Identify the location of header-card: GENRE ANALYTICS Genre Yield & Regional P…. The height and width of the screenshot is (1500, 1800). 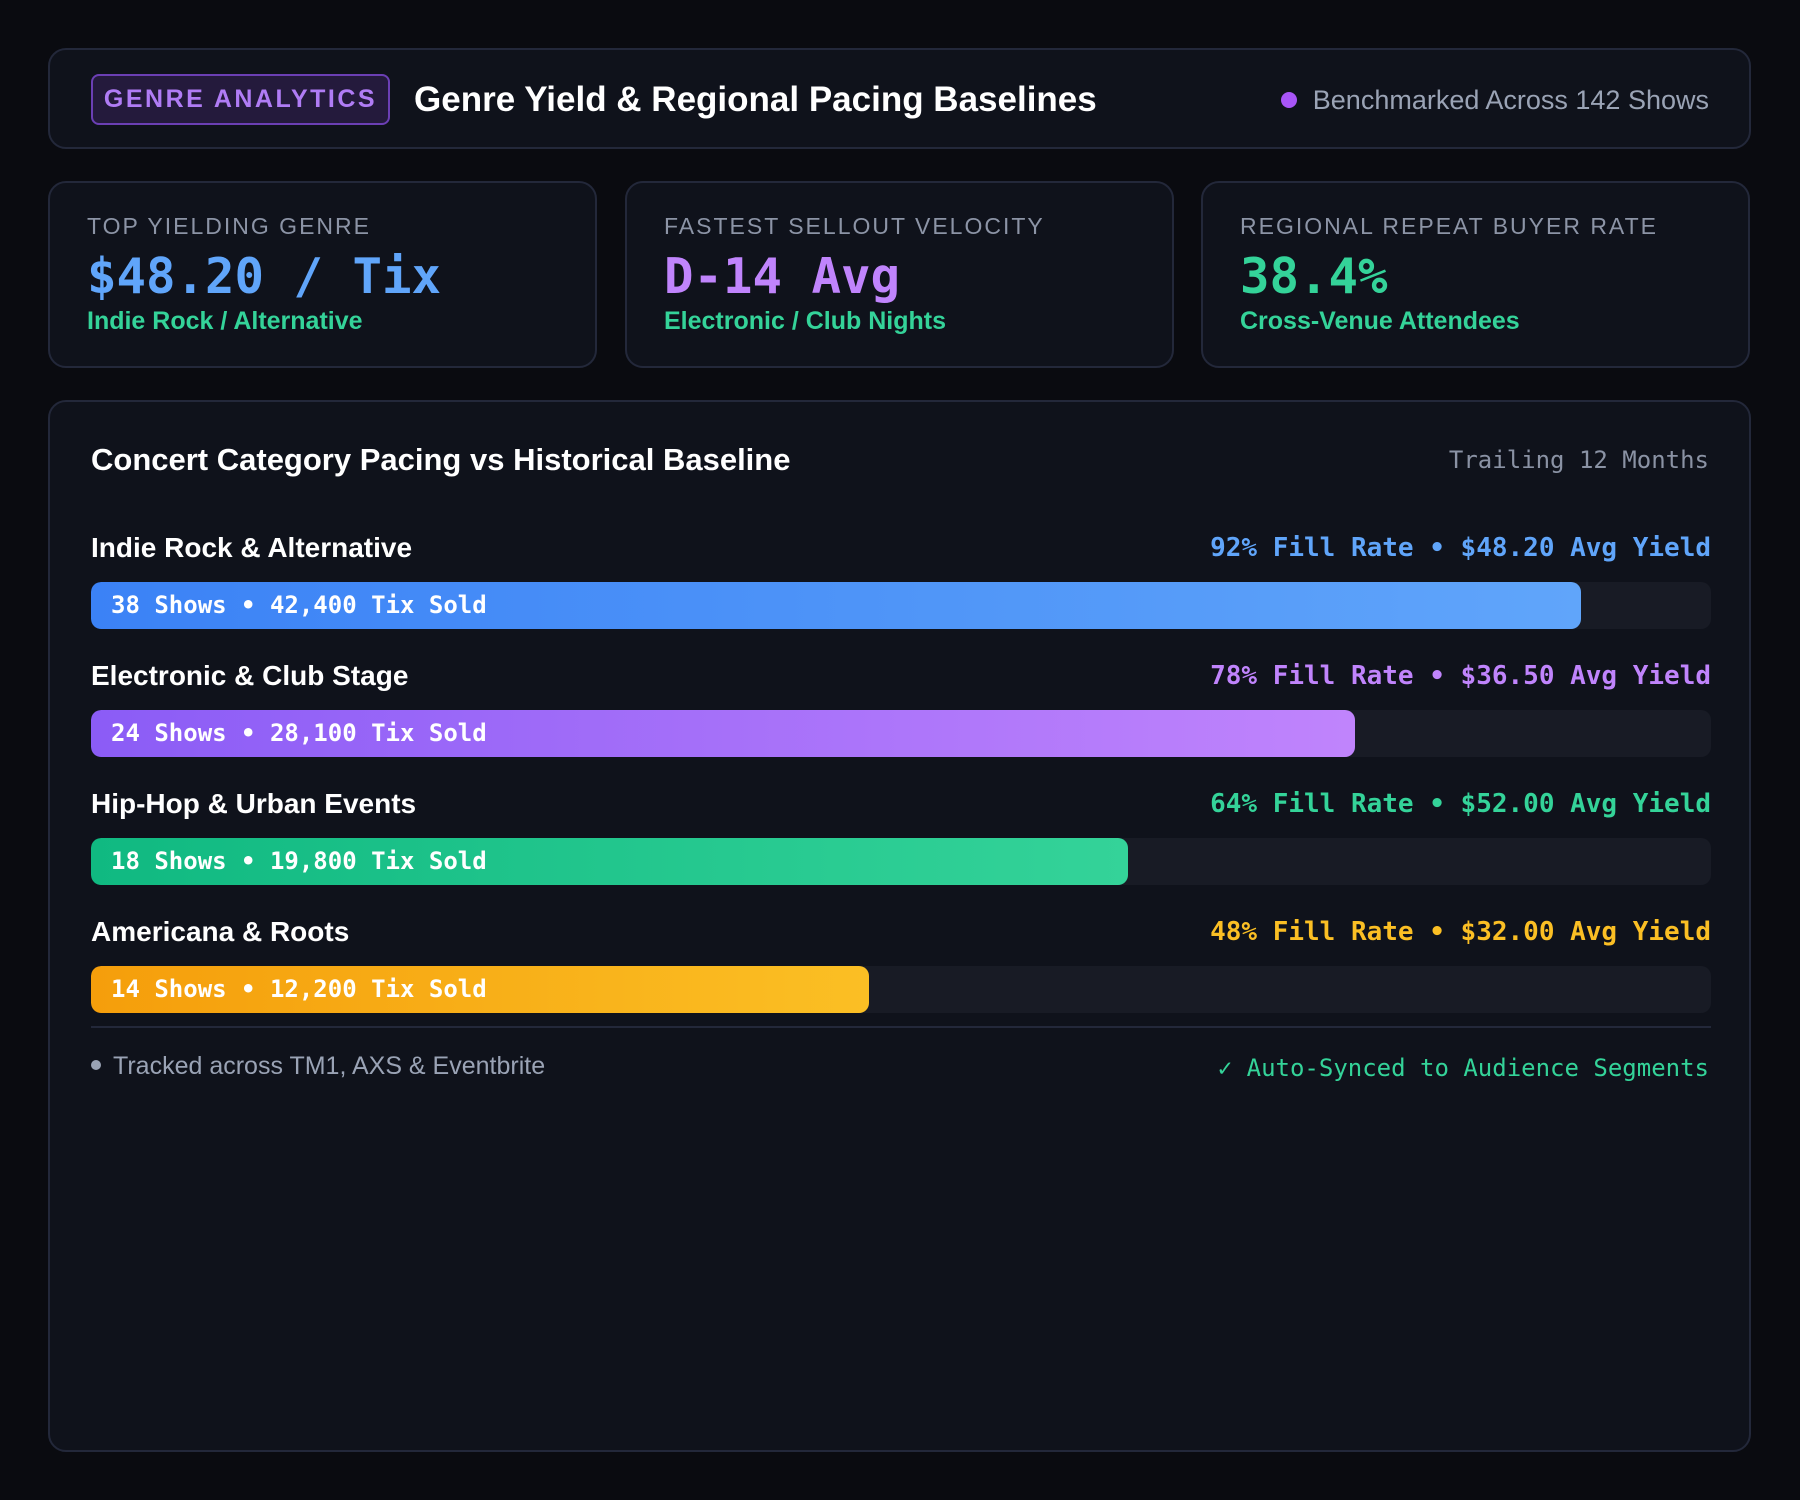
(899, 98).